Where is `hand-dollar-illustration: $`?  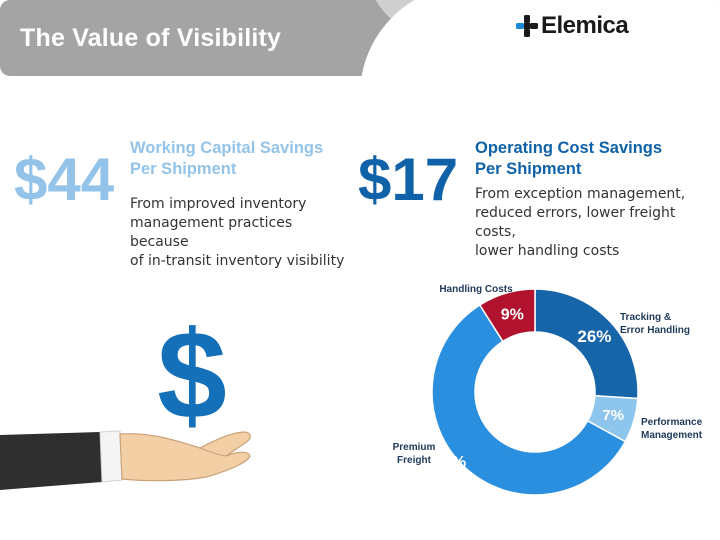 hand-dollar-illustration: $ is located at coordinates (125, 398).